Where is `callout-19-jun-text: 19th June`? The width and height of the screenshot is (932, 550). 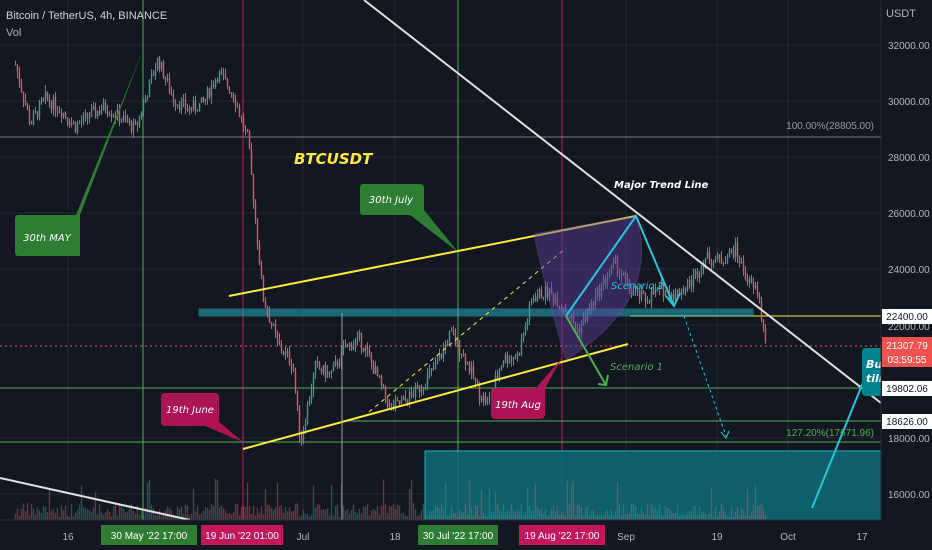
callout-19-jun-text: 19th June is located at coordinates (190, 410).